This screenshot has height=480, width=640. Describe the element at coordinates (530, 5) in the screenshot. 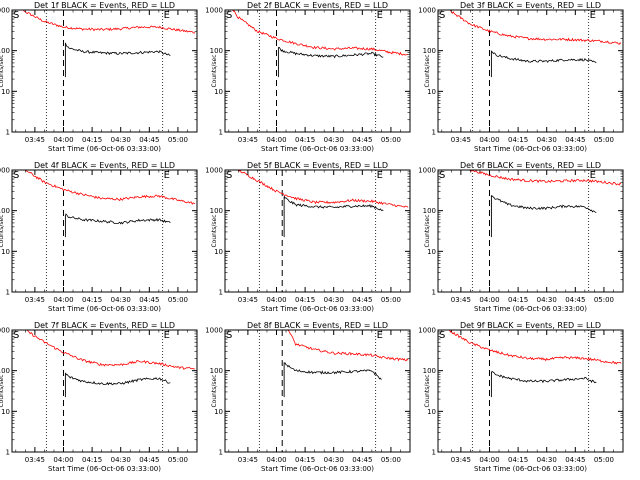

I see `chart-title: Det 3f BLACK = Events, RED = LLD` at that location.